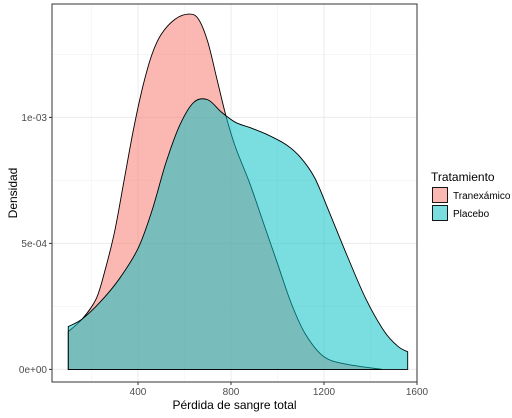 The width and height of the screenshot is (512, 418). Describe the element at coordinates (33, 370) in the screenshot. I see `y-tick-label: 0e+00` at that location.